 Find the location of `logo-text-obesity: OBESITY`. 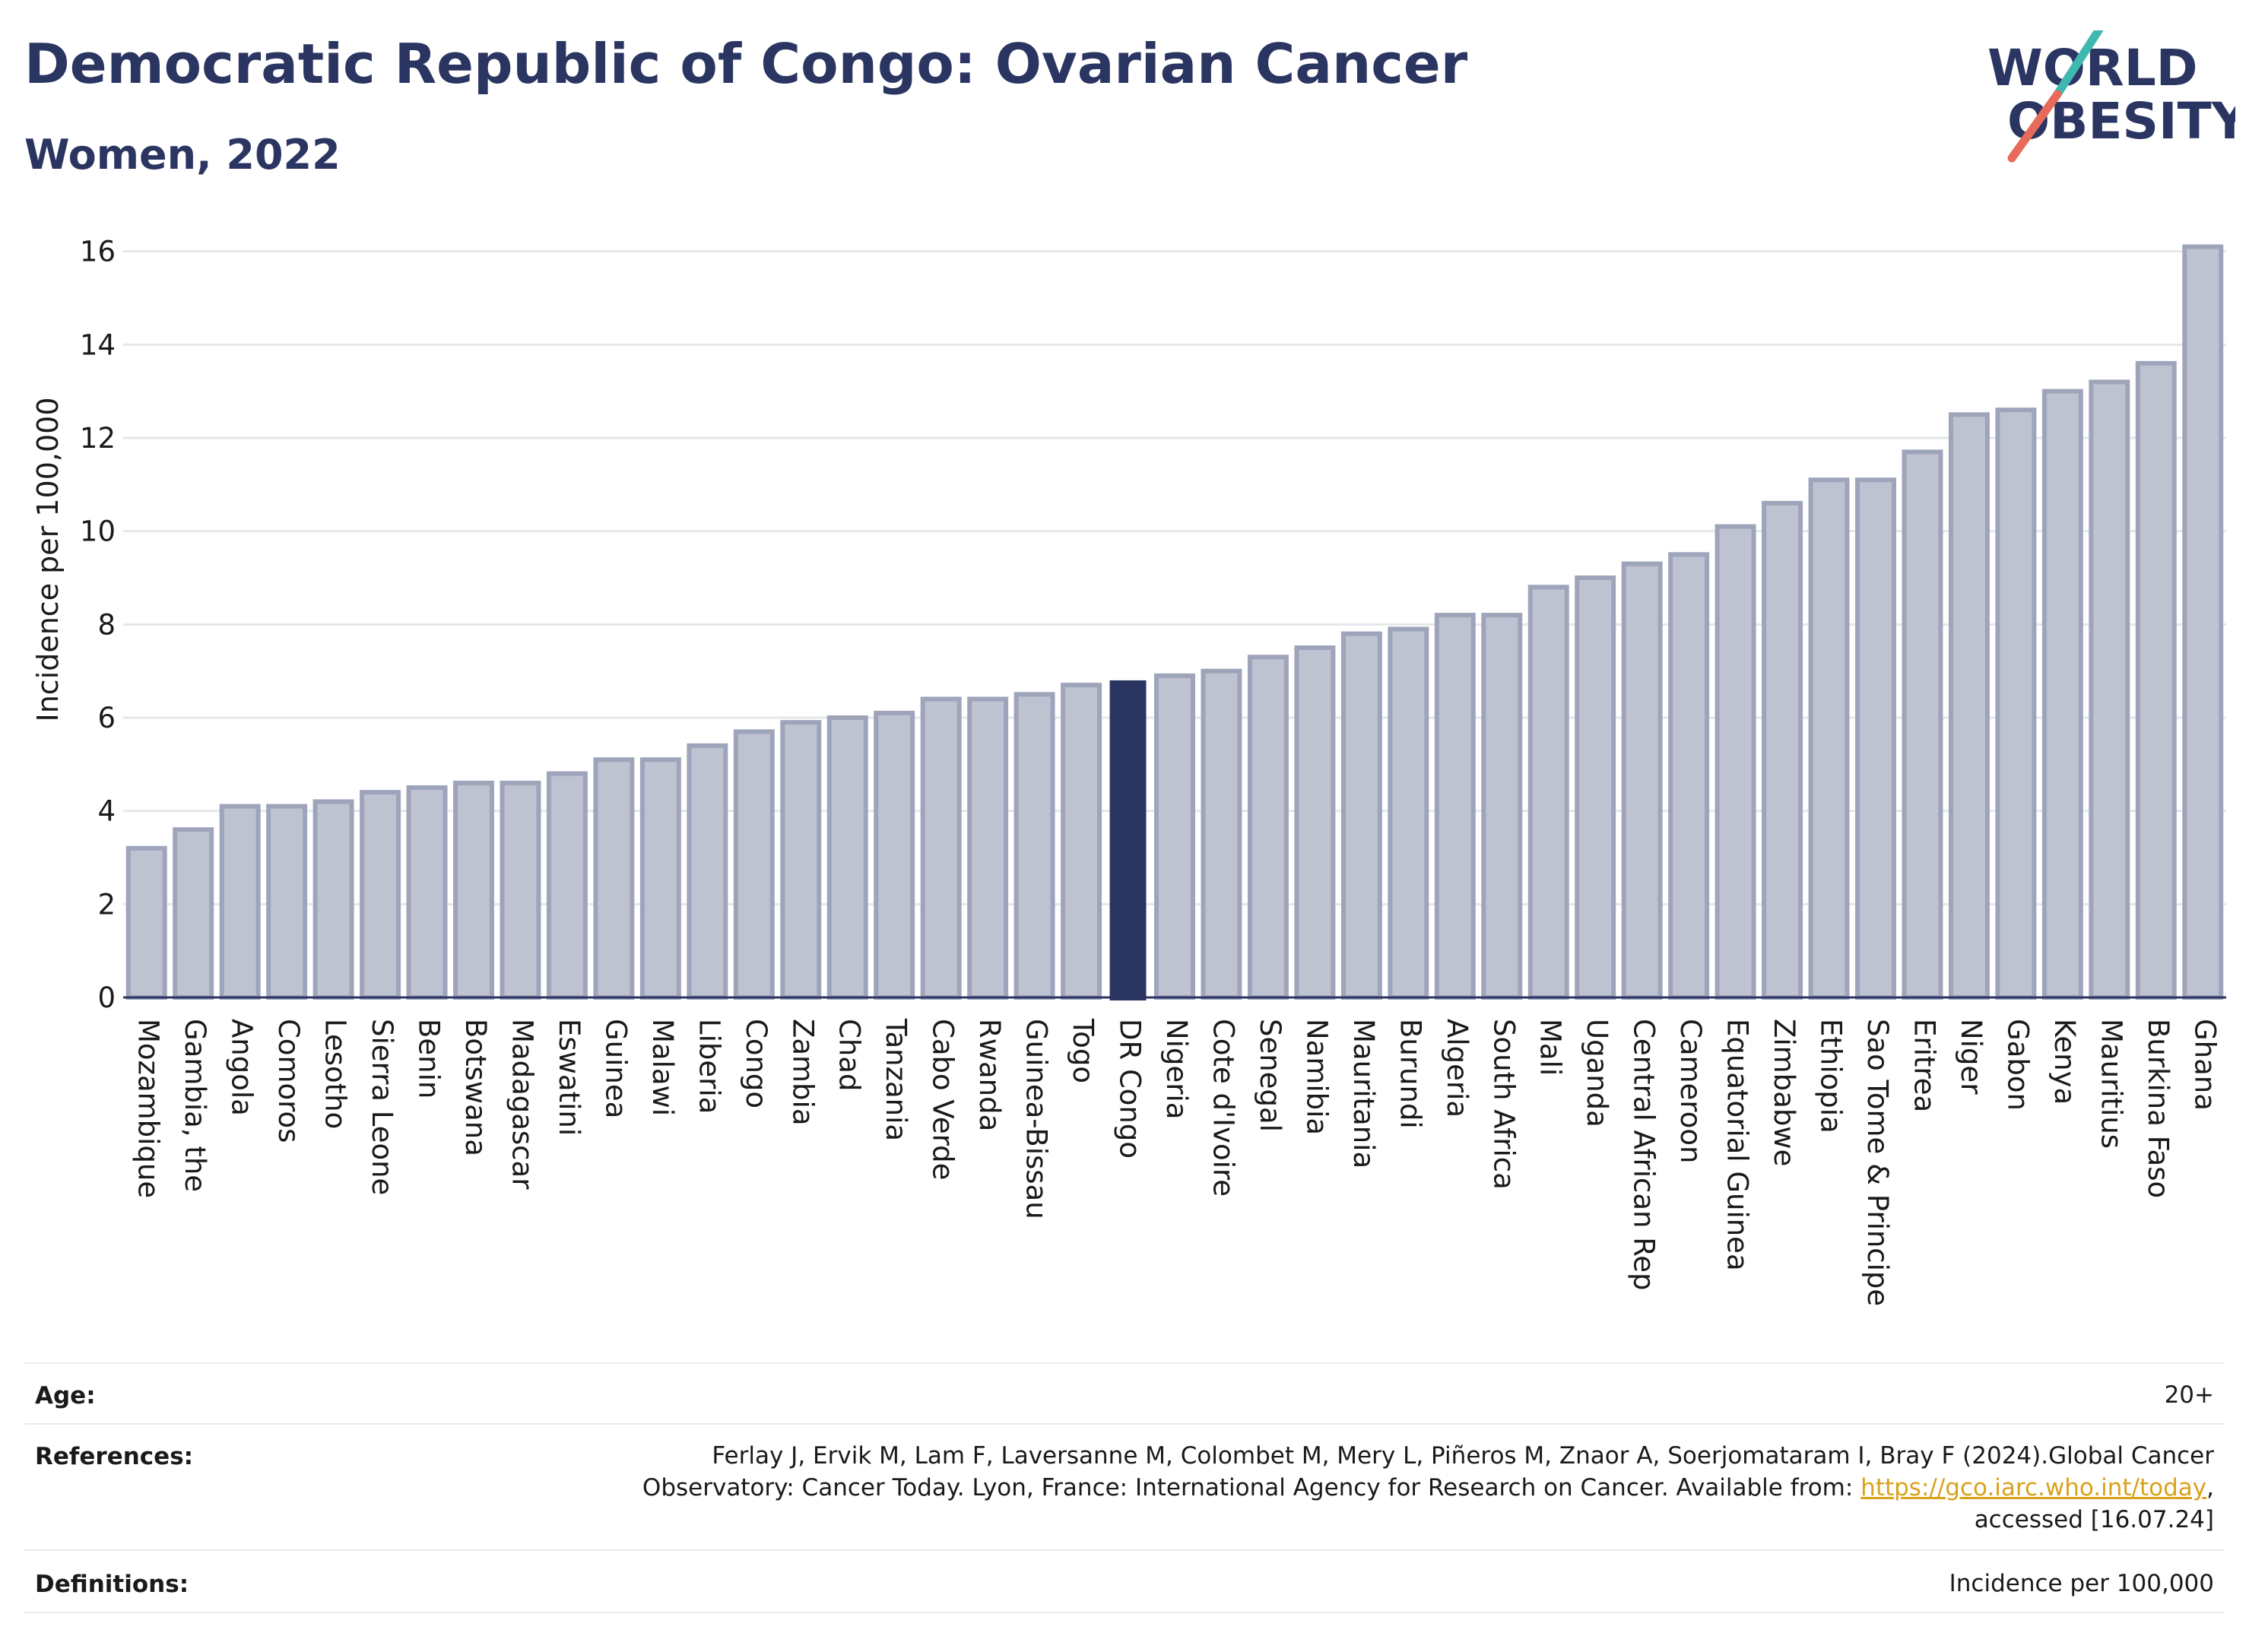

logo-text-obesity: OBESITY is located at coordinates (2121, 121).